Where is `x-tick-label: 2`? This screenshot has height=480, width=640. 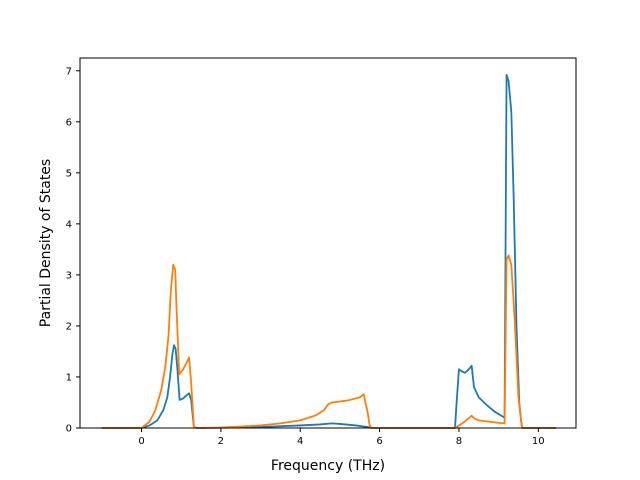 x-tick-label: 2 is located at coordinates (221, 441).